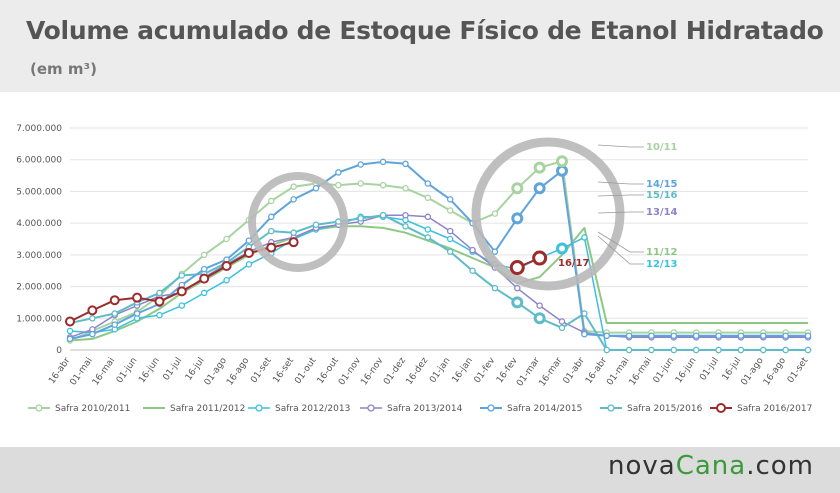 This screenshot has width=840, height=493. I want to click on brand-part-2: Cana, so click(711, 466).